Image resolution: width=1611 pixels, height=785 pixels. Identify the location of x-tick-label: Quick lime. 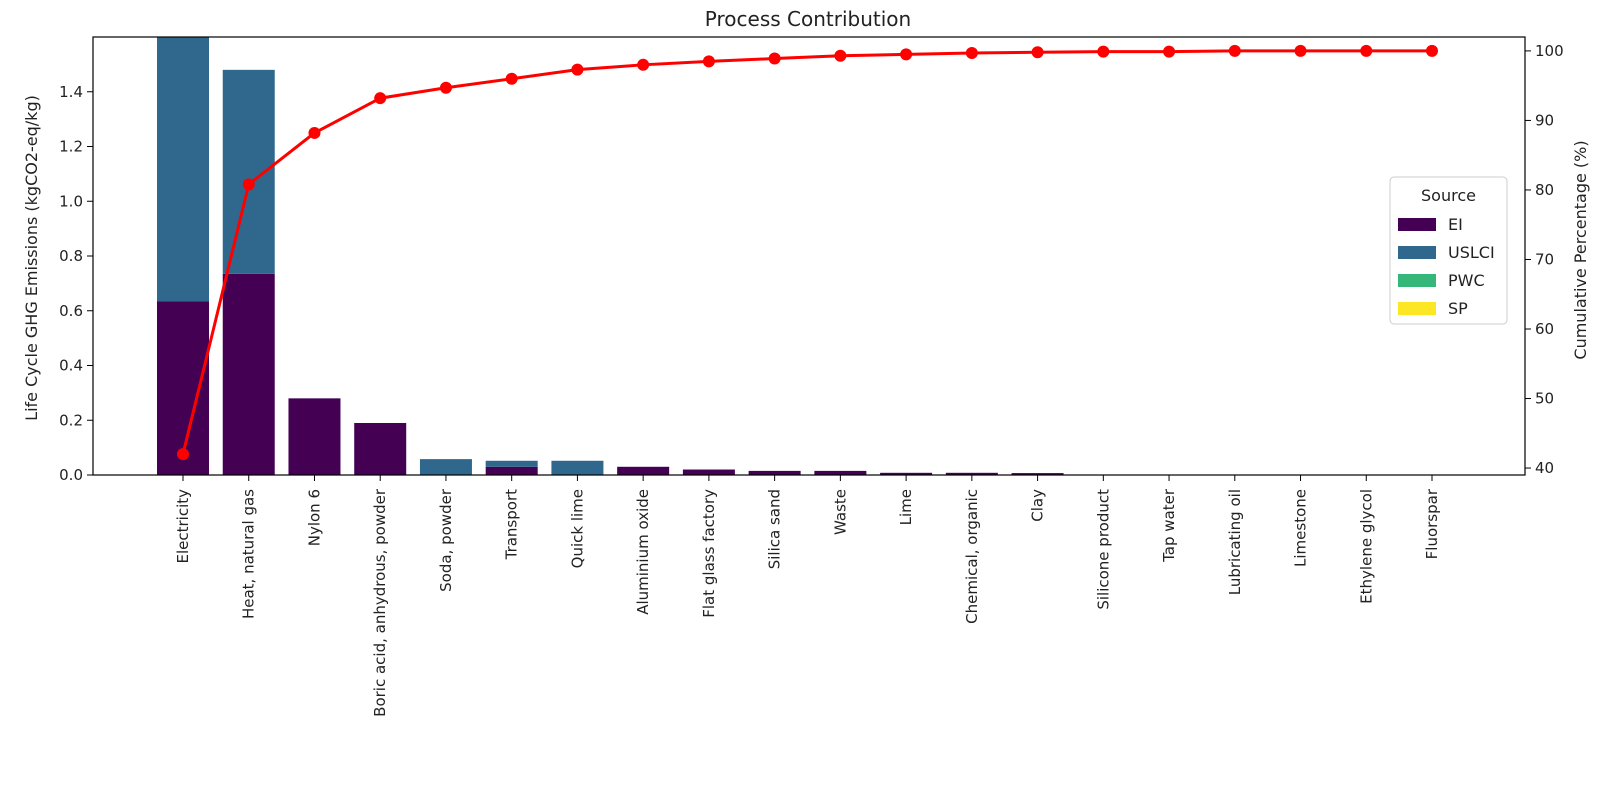
(577, 528).